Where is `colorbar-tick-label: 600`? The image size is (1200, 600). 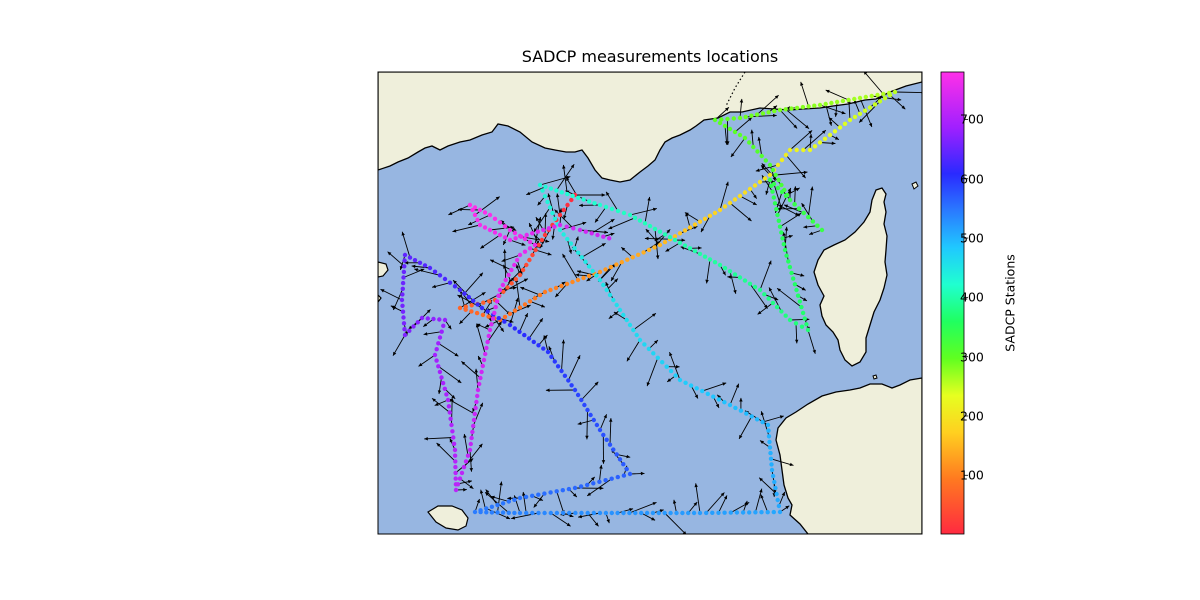 colorbar-tick-label: 600 is located at coordinates (972, 178).